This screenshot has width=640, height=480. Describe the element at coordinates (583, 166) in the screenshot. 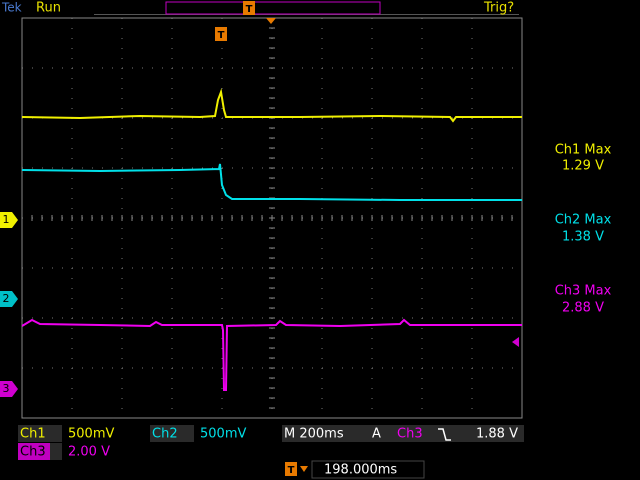

I see `measurement-value: 1.29 V` at that location.